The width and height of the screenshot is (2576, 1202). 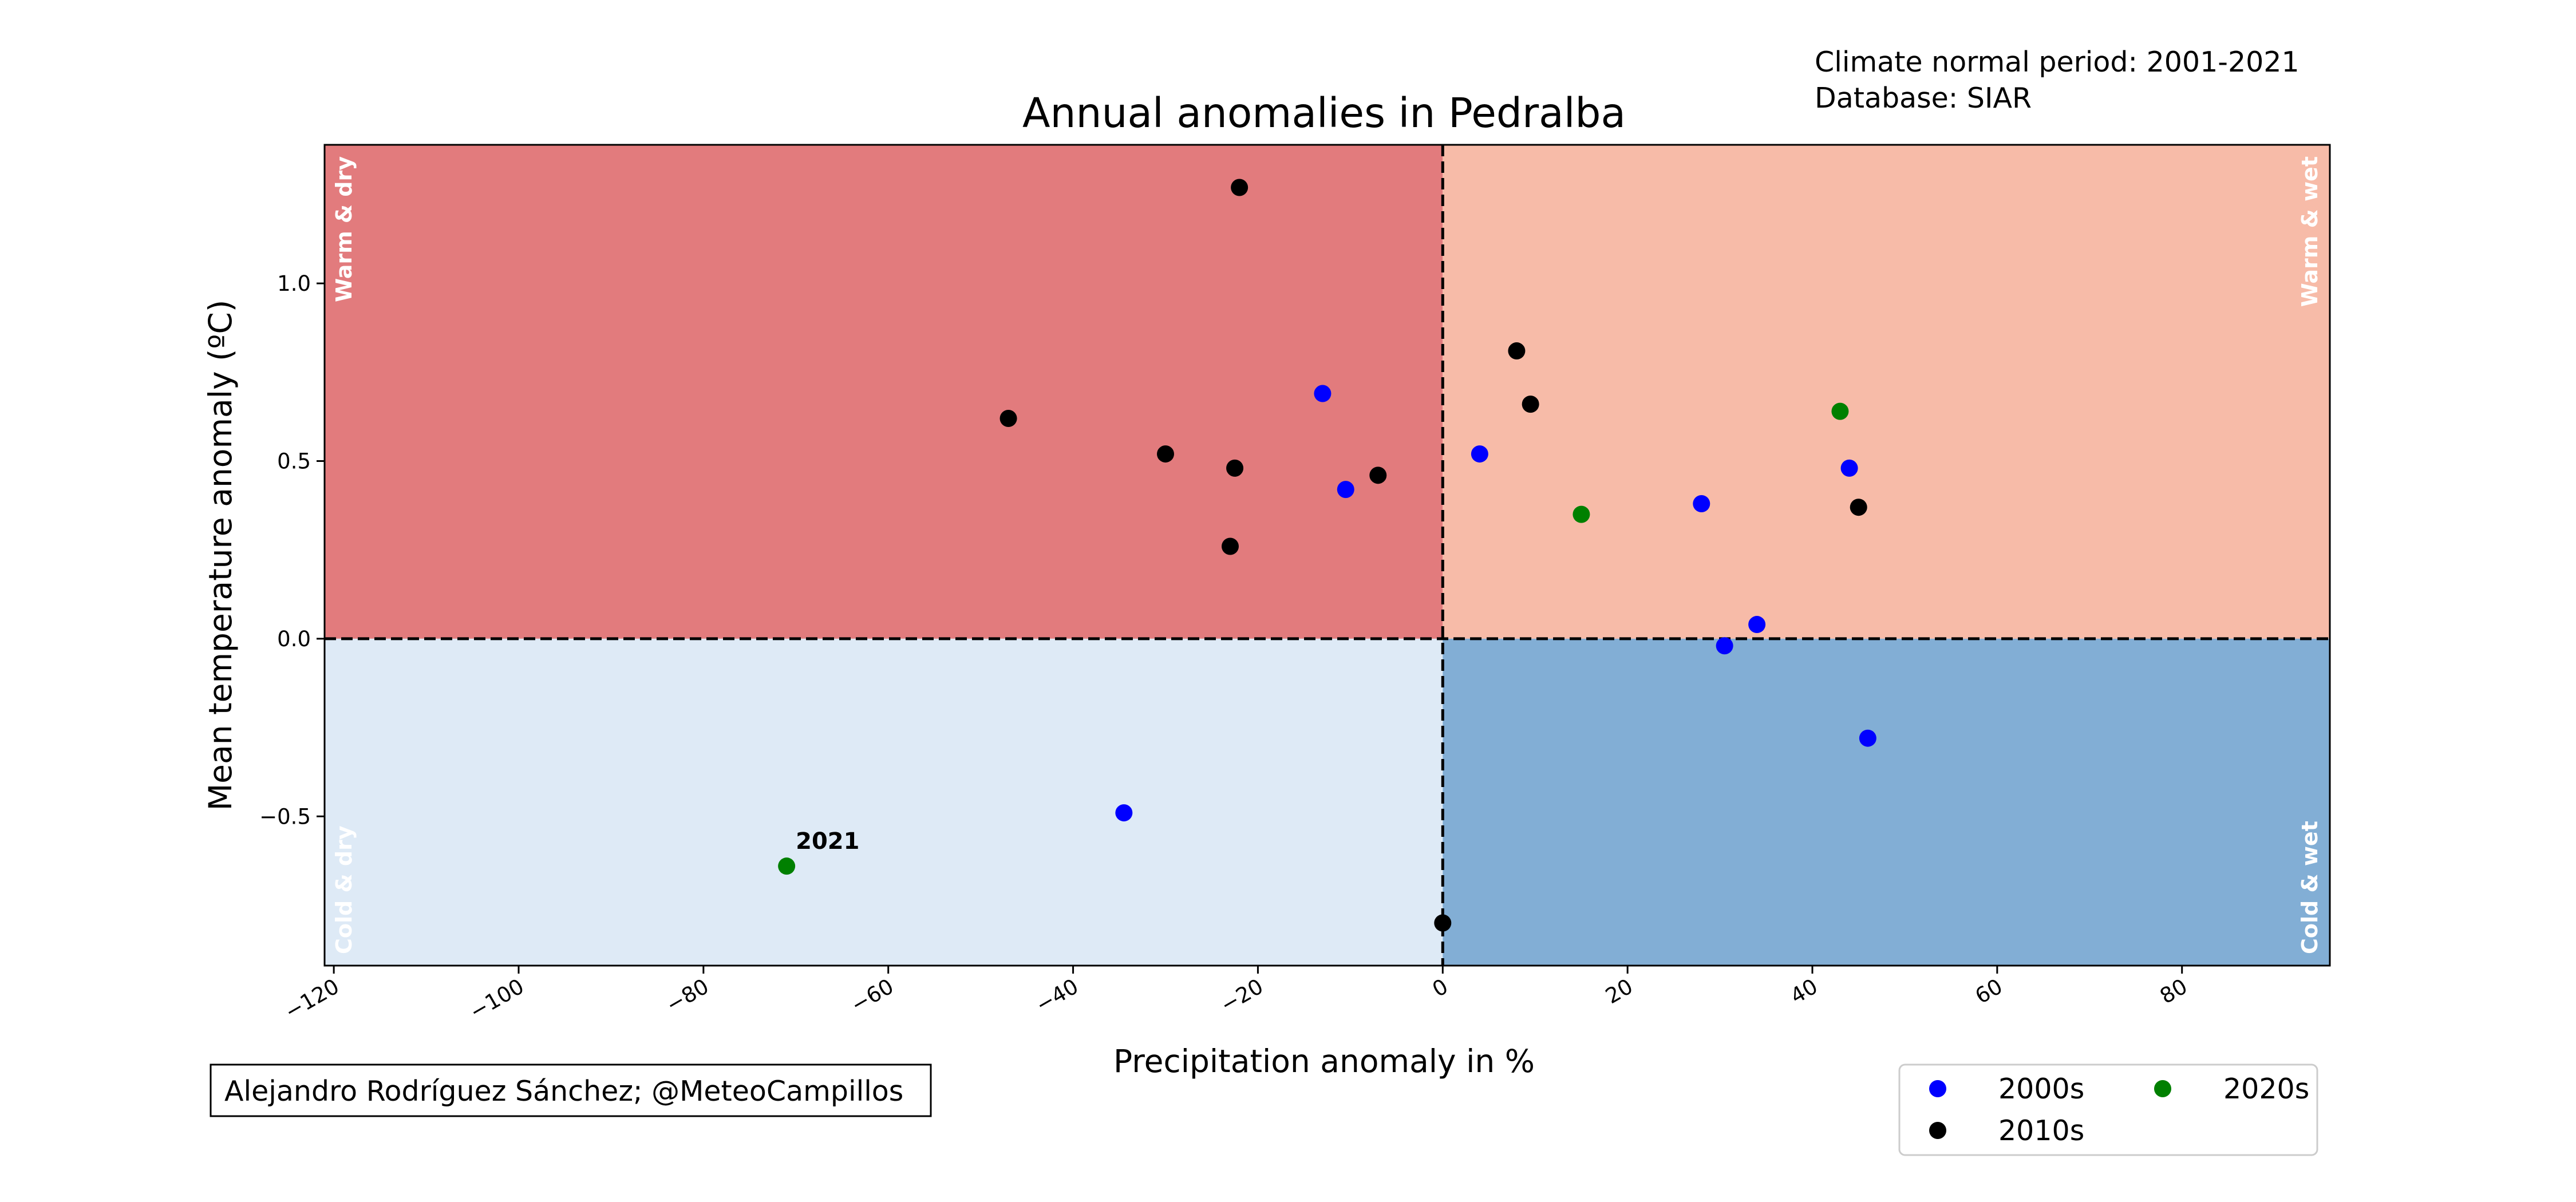 I want to click on quadrant-label-cold-wet: Cold & wet, so click(x=2309, y=888).